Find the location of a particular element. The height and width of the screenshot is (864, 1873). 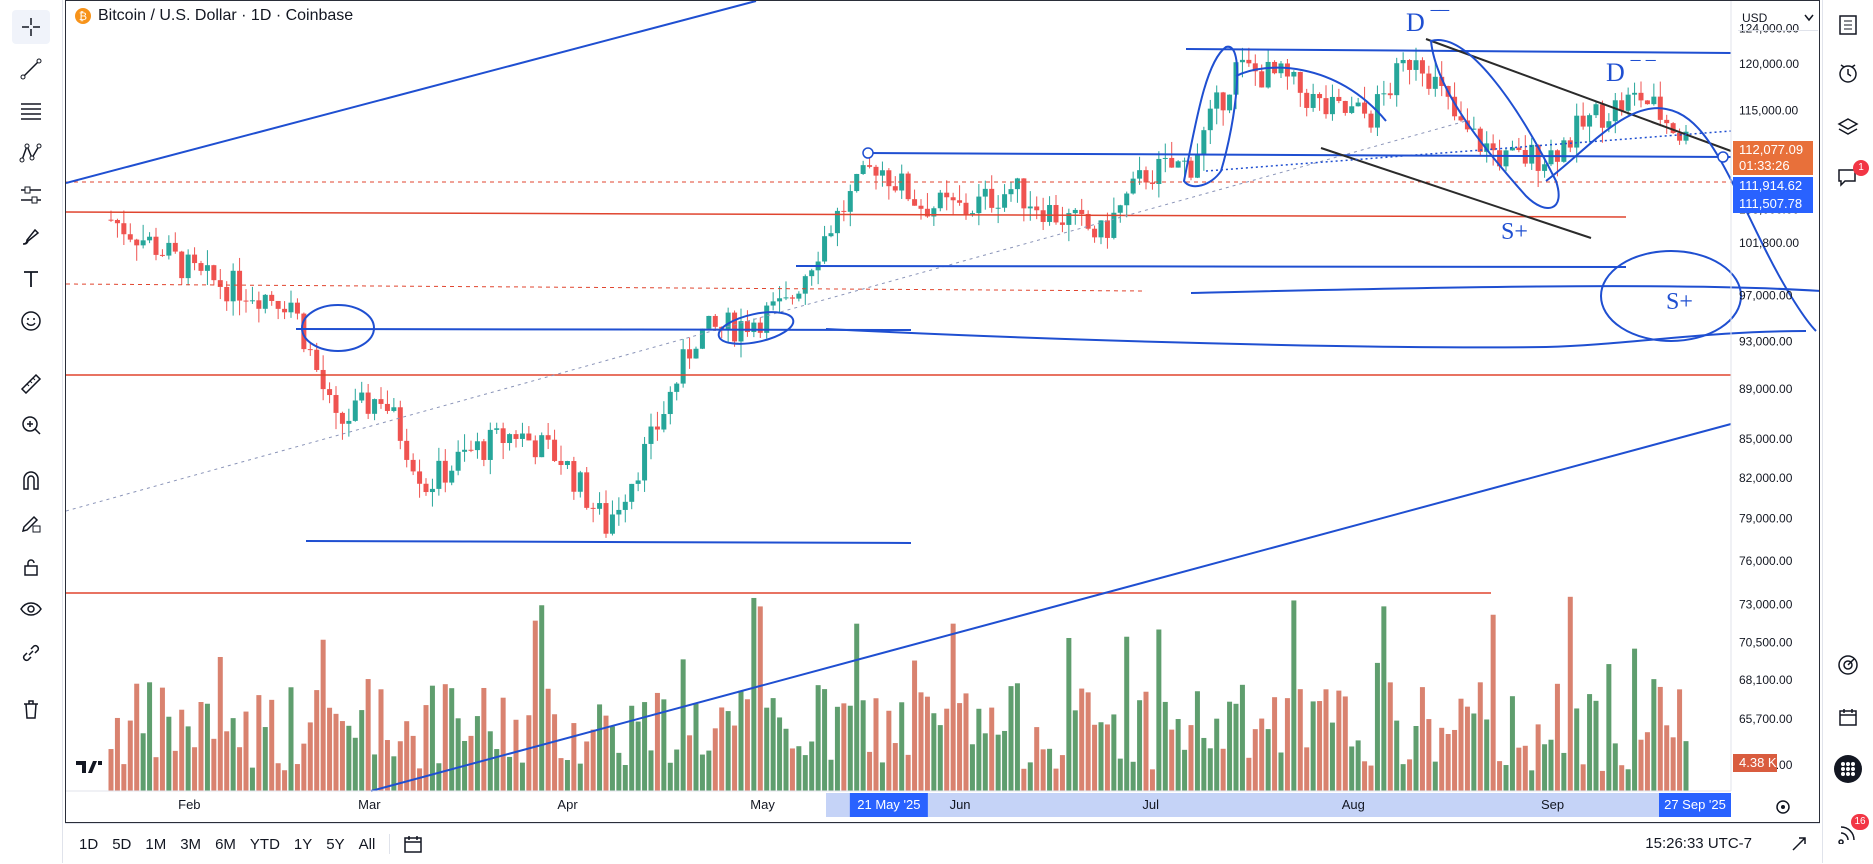

scanner-icon is located at coordinates (1848, 665).